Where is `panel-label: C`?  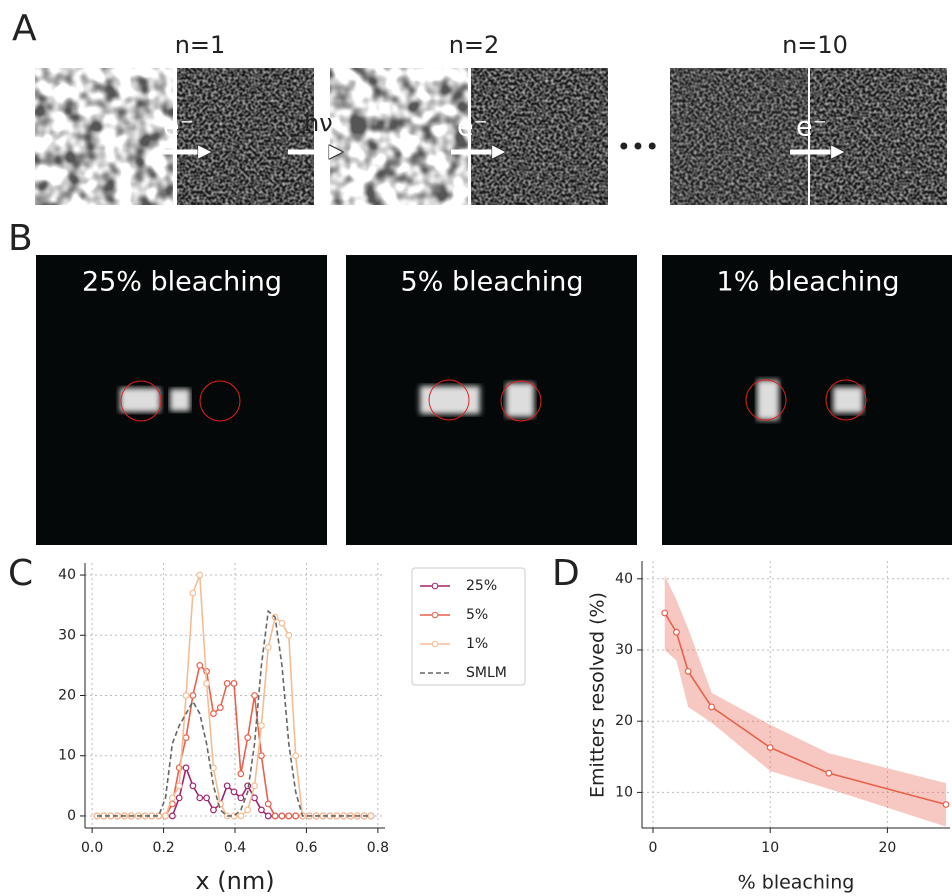 panel-label: C is located at coordinates (20, 573).